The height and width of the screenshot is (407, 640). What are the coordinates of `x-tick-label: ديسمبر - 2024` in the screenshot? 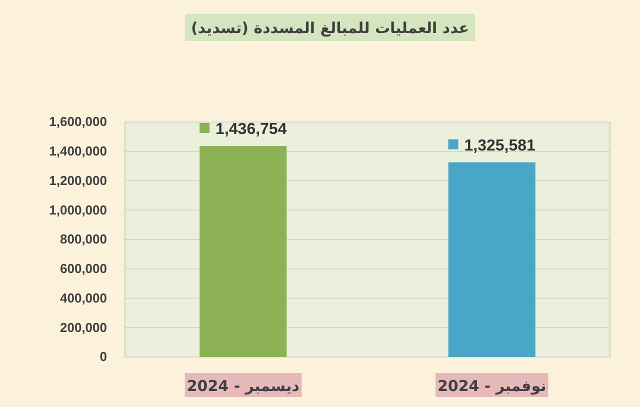 It's located at (243, 386).